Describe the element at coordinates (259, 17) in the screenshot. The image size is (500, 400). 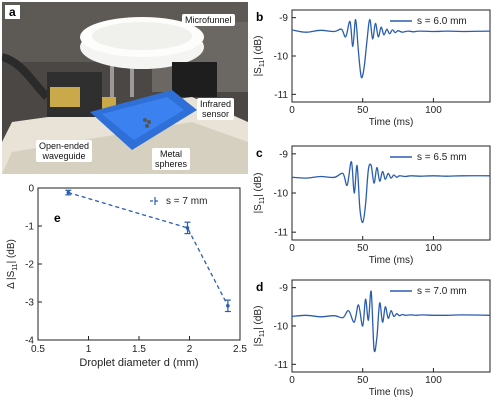
I see `panel-label-b: b` at that location.